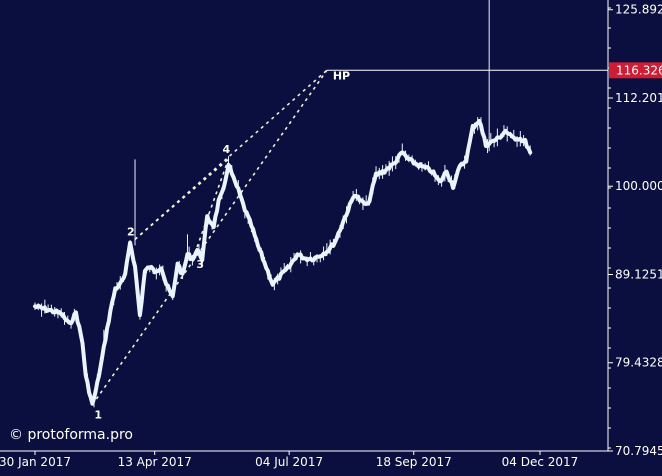 This screenshot has width=662, height=476. I want to click on wave-label-2: 2, so click(131, 231).